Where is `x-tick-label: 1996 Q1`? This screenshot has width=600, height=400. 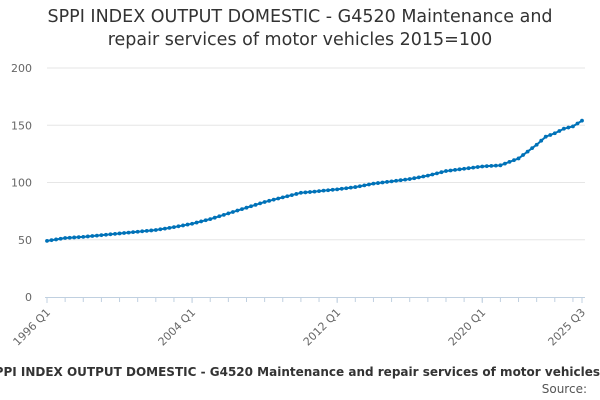
x-tick-label: 1996 Q1 is located at coordinates (32, 327).